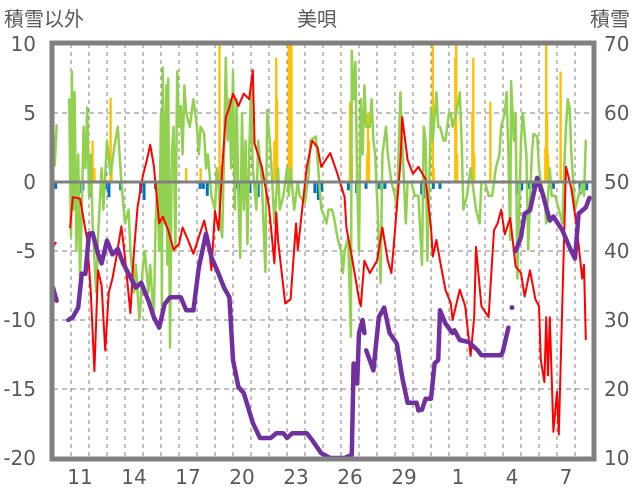 Image resolution: width=636 pixels, height=501 pixels. Describe the element at coordinates (512, 308) in the screenshot. I see `series-point-snow-depth` at that location.